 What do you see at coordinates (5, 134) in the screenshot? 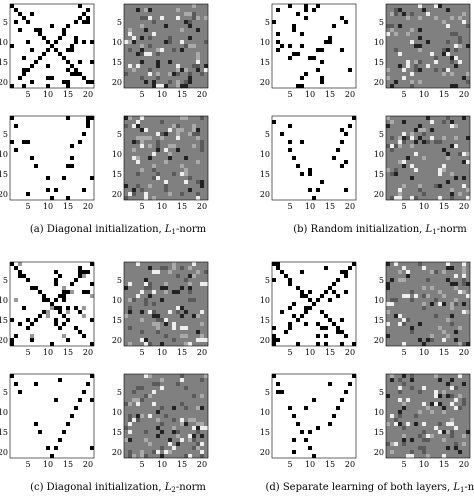
I see `y-tick-label: 5` at bounding box center [5, 134].